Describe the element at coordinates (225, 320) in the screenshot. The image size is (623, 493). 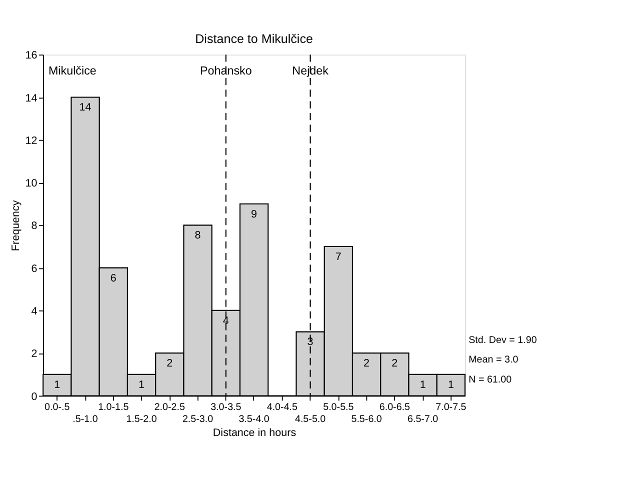
I see `data-label: 4` at that location.